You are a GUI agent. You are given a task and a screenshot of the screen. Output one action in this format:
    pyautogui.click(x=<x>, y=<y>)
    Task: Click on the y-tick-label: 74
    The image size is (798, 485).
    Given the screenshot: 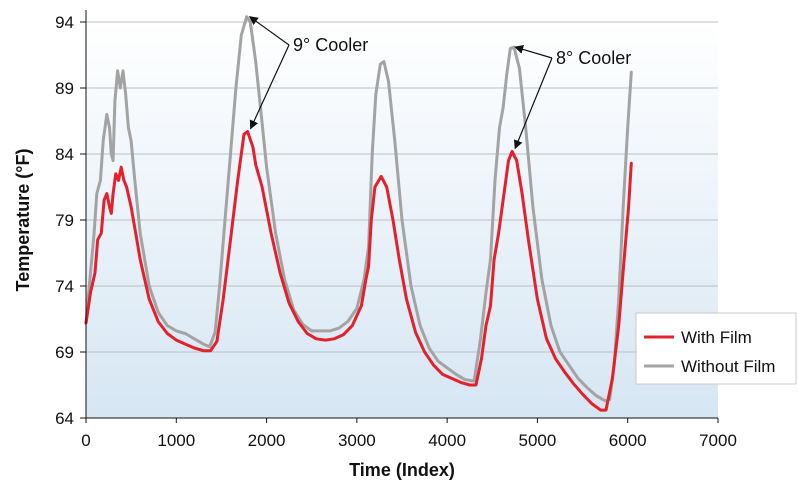 What is the action you would take?
    pyautogui.click(x=64, y=286)
    